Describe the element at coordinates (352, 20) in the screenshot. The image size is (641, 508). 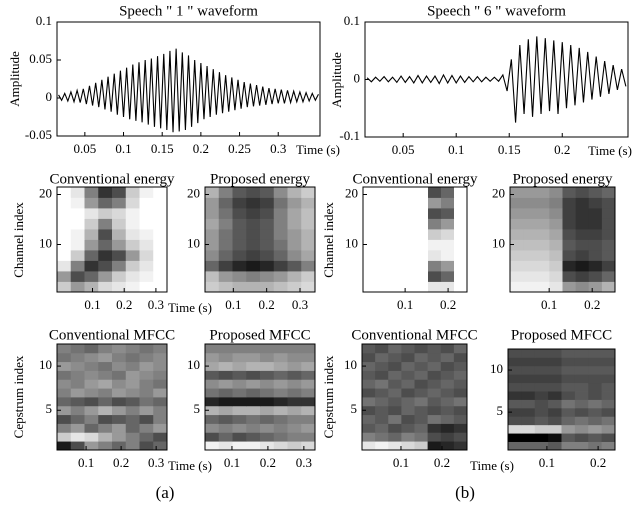
I see `y-tick-label: 0.1` at that location.